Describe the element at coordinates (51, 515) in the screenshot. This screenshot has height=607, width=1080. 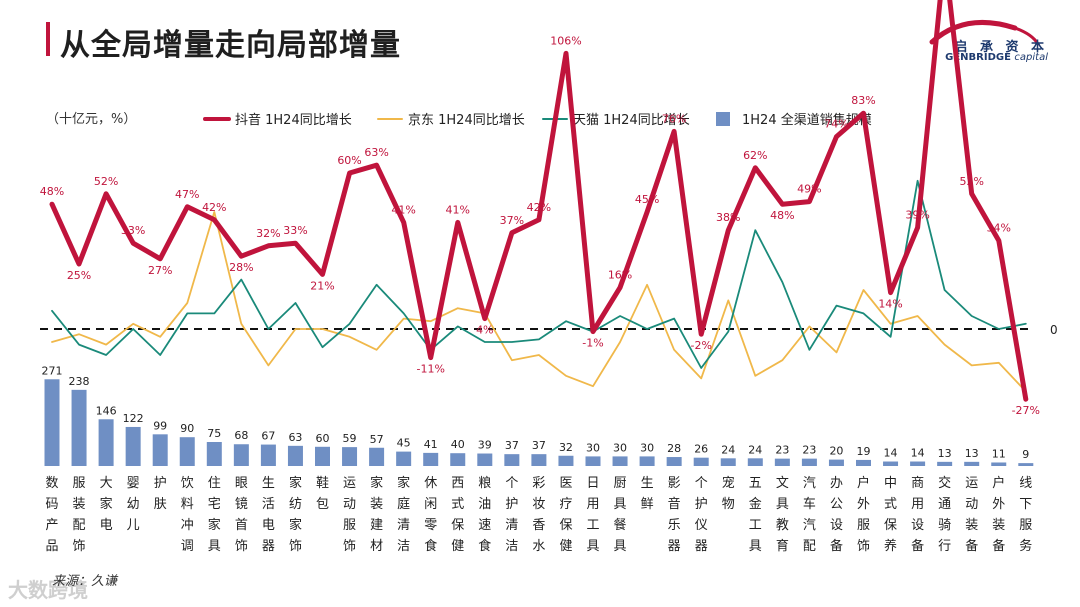
I see `category-label-0: 数码产品` at that location.